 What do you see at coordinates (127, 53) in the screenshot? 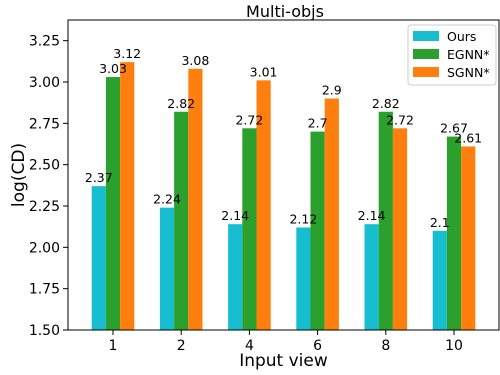
I see `data-label: 3.12` at bounding box center [127, 53].